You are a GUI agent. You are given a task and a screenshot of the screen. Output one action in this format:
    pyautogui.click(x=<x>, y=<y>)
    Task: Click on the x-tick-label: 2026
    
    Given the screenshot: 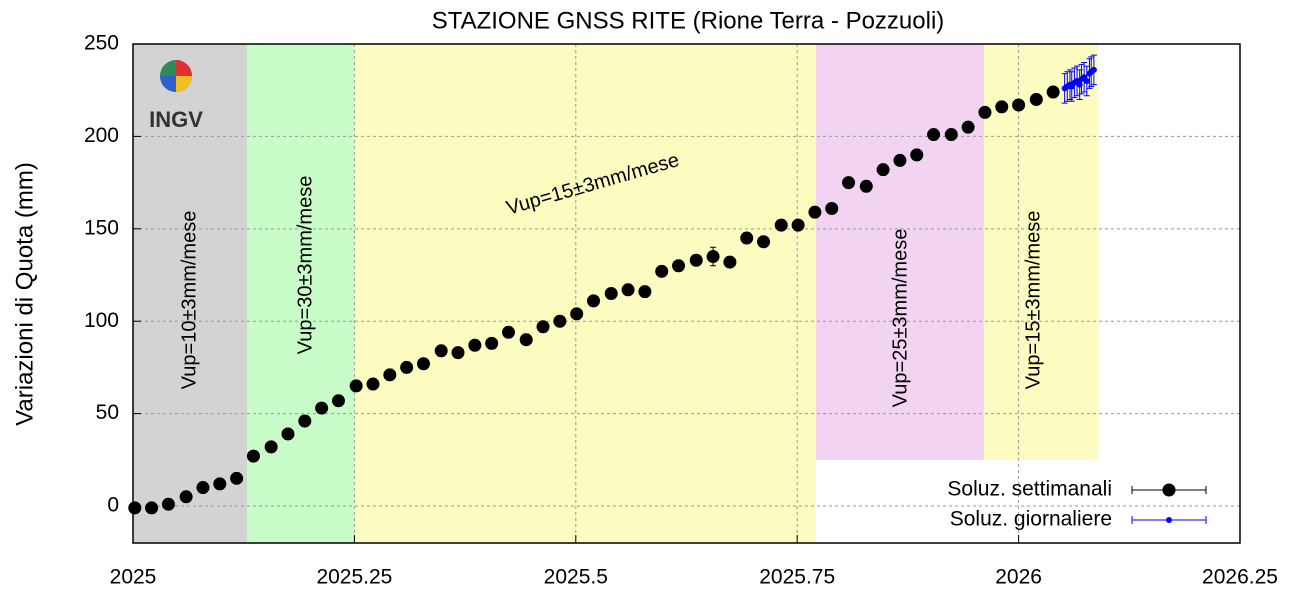 What is the action you would take?
    pyautogui.click(x=1018, y=577)
    